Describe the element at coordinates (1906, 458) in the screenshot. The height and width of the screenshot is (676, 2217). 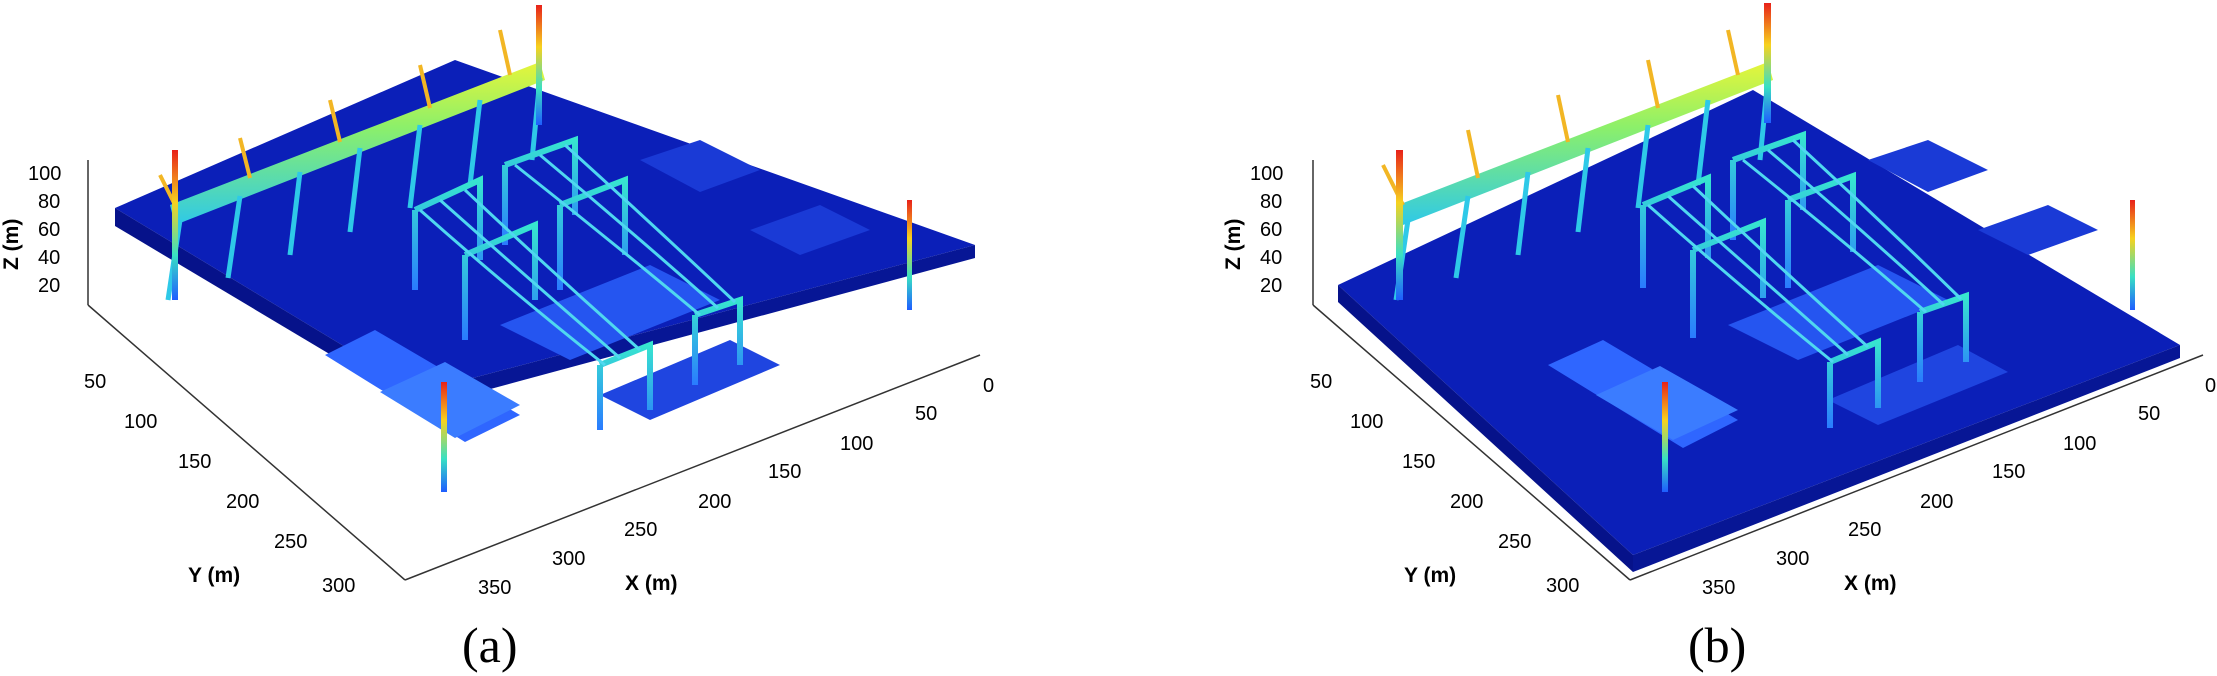
I see `ground-slab-edge-right` at that location.